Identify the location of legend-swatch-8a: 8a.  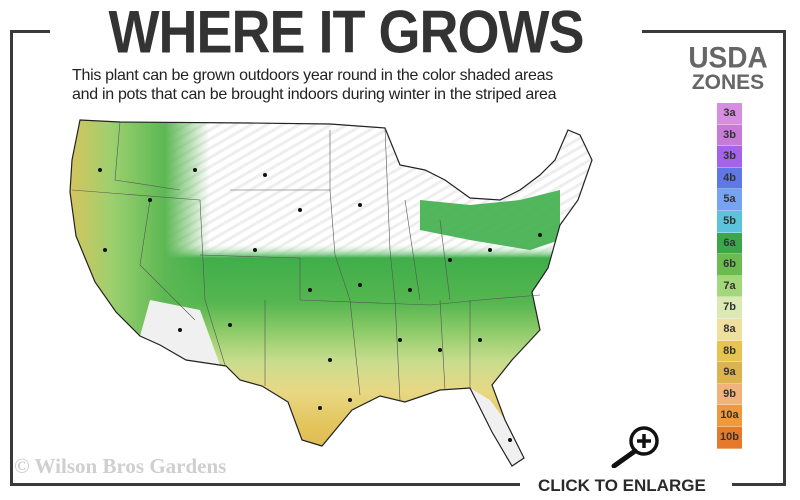
(729, 329).